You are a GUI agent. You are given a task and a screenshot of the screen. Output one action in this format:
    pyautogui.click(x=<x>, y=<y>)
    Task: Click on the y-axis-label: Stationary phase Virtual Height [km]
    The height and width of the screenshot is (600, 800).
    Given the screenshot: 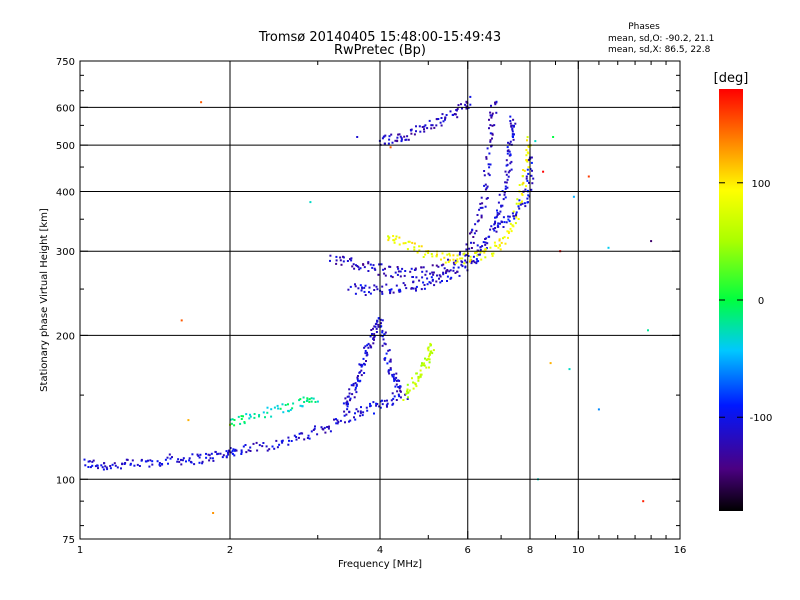 What is the action you would take?
    pyautogui.click(x=44, y=300)
    